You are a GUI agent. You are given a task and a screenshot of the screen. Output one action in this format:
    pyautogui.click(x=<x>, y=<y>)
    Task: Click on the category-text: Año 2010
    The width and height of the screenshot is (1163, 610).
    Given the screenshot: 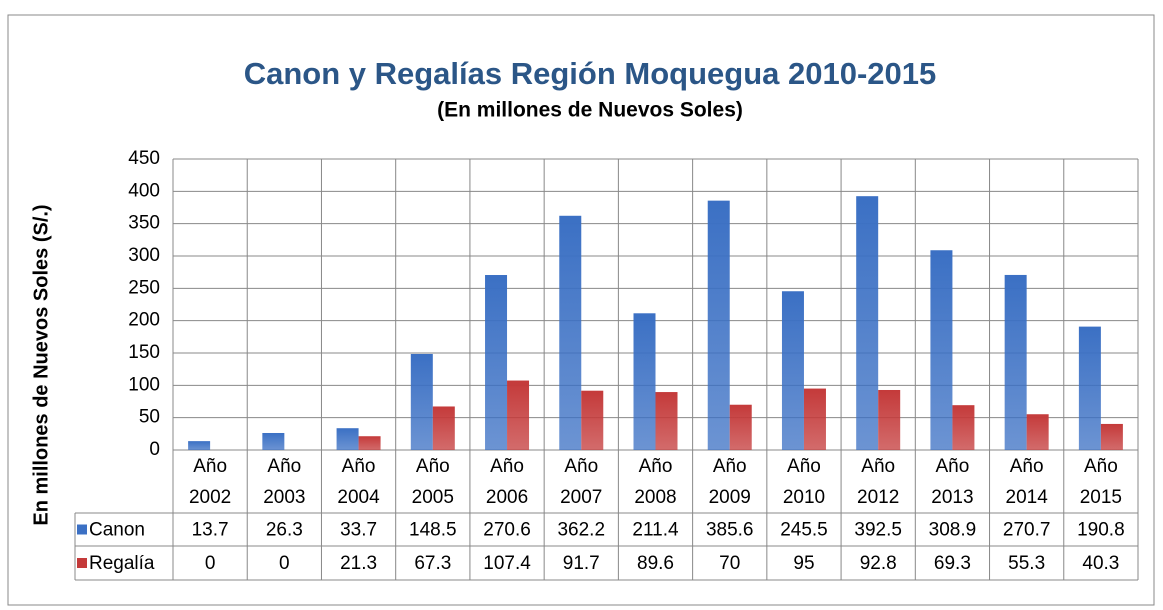 What is the action you would take?
    pyautogui.click(x=804, y=481)
    